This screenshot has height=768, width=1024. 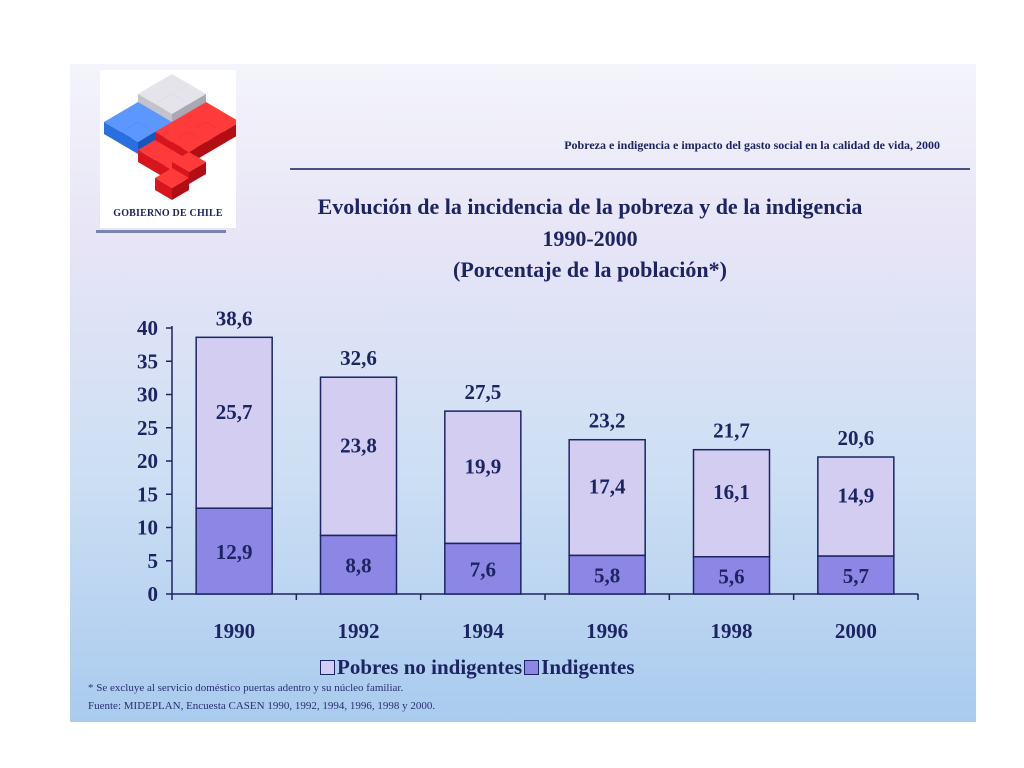 What do you see at coordinates (855, 438) in the screenshot?
I see `data-label-total: 20,6` at bounding box center [855, 438].